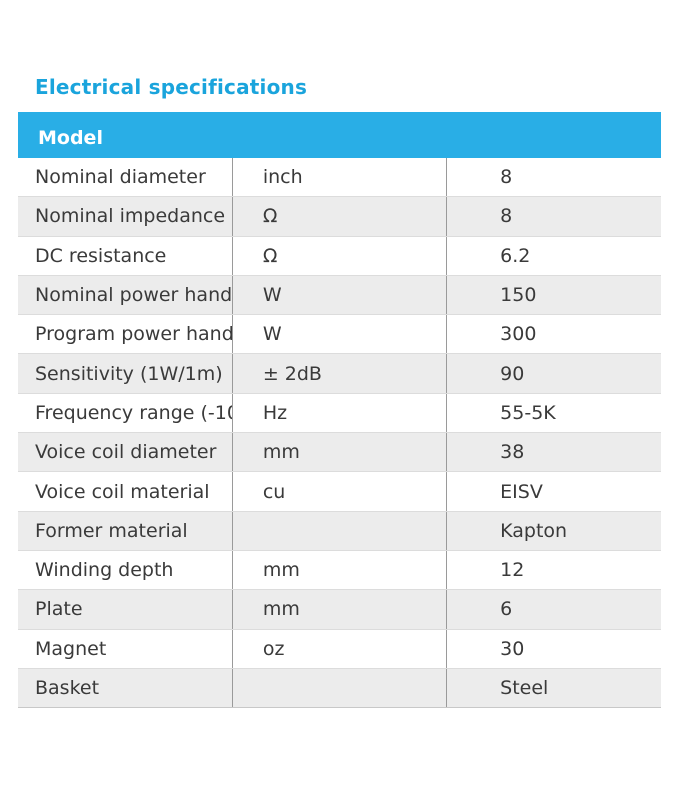 Image resolution: width=700 pixels, height=800 pixels. Describe the element at coordinates (553, 649) in the screenshot. I see `row-value: 30` at that location.